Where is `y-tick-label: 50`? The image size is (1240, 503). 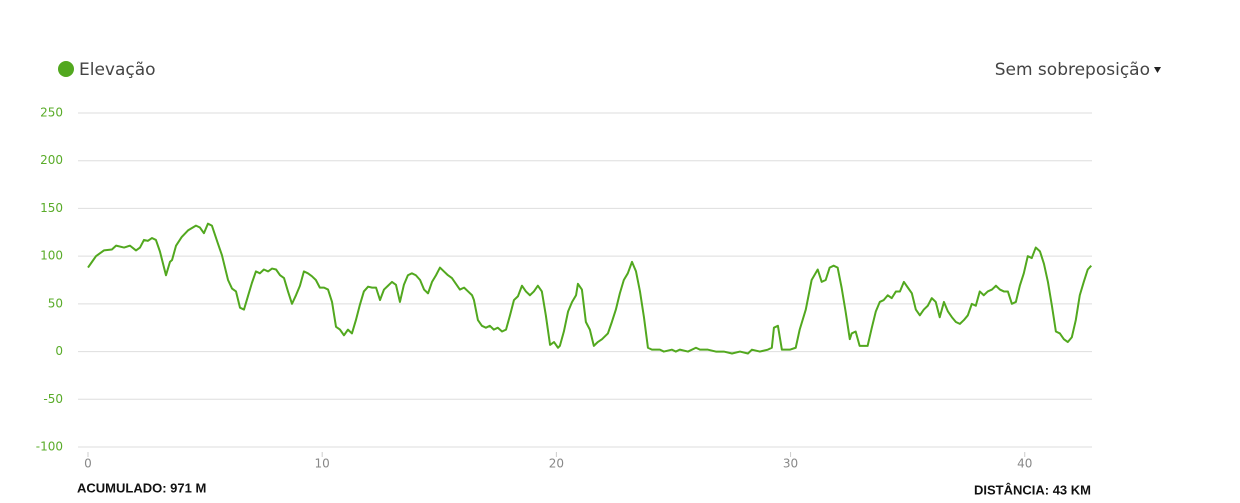
y-tick-label: 50 is located at coordinates (55, 303).